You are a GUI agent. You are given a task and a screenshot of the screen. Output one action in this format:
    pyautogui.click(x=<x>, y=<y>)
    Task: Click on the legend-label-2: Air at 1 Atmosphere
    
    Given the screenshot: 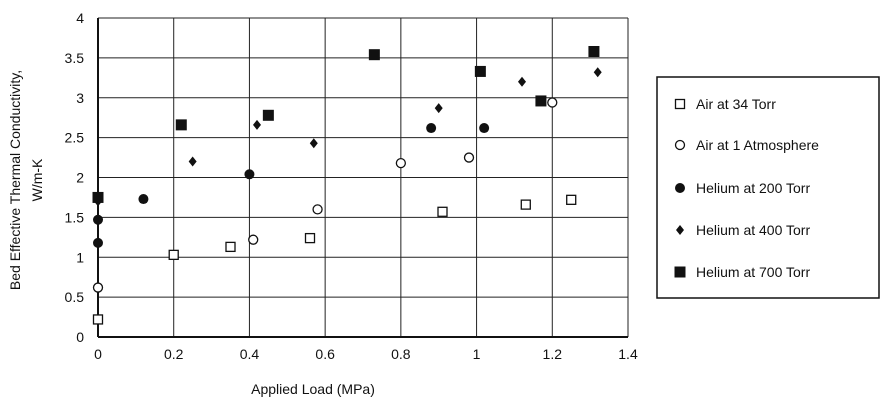 What is the action you would take?
    pyautogui.click(x=757, y=145)
    